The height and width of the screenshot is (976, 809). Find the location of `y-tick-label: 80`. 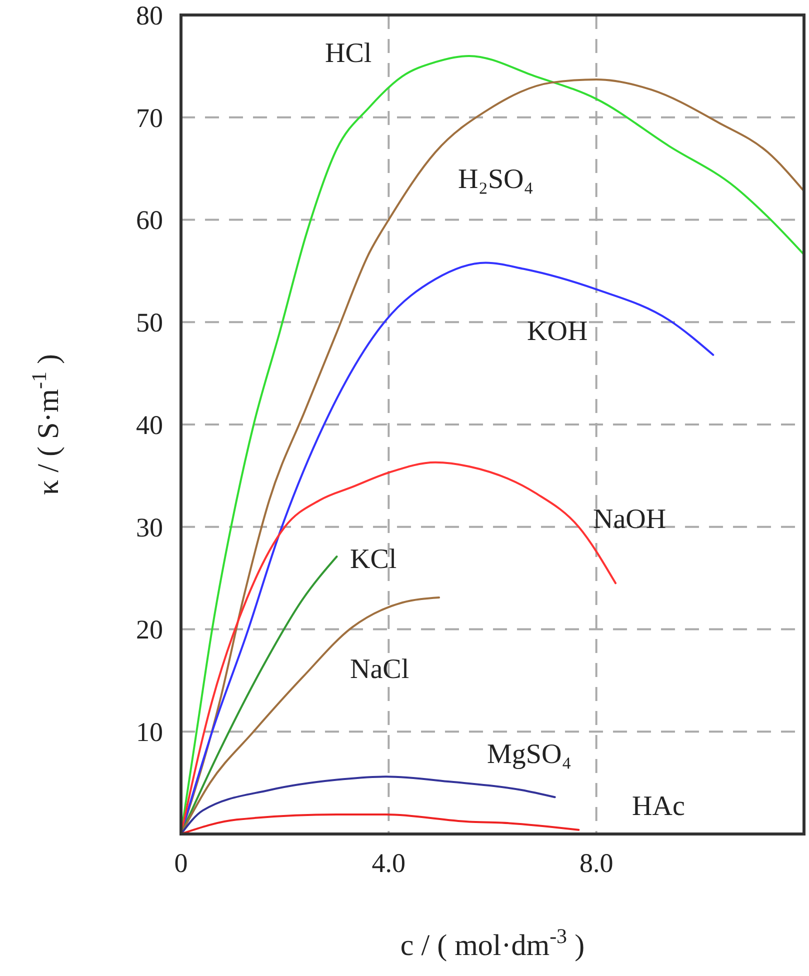

y-tick-label: 80 is located at coordinates (149, 15).